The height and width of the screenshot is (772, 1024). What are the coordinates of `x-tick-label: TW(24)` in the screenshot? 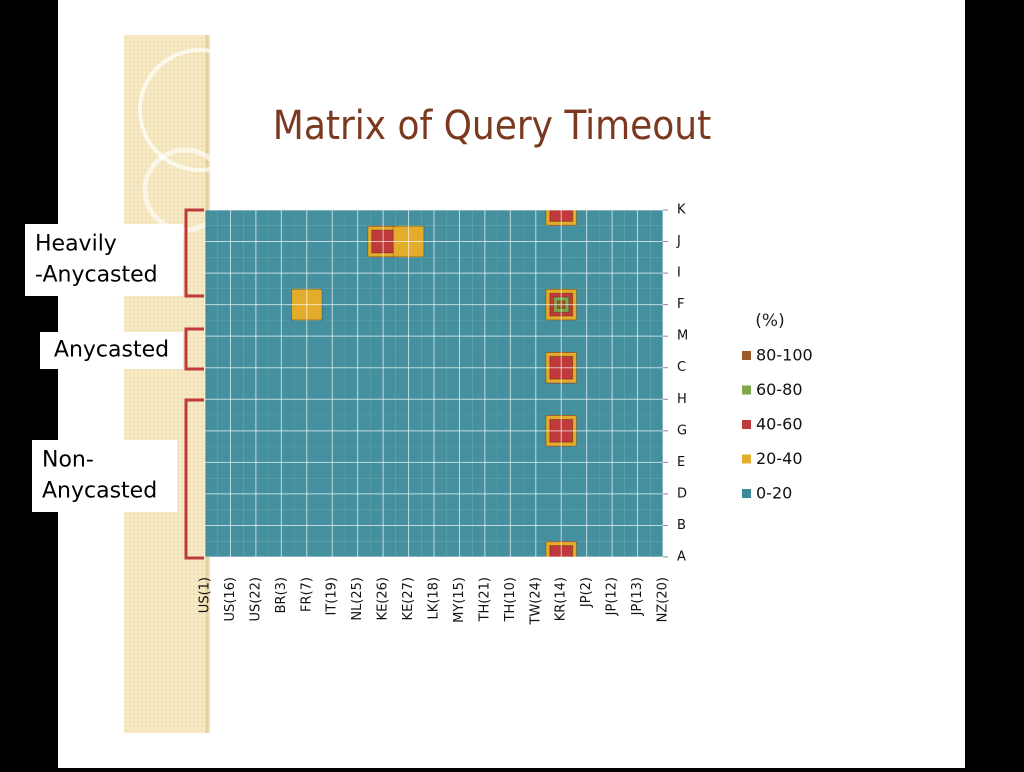 It's located at (535, 601).